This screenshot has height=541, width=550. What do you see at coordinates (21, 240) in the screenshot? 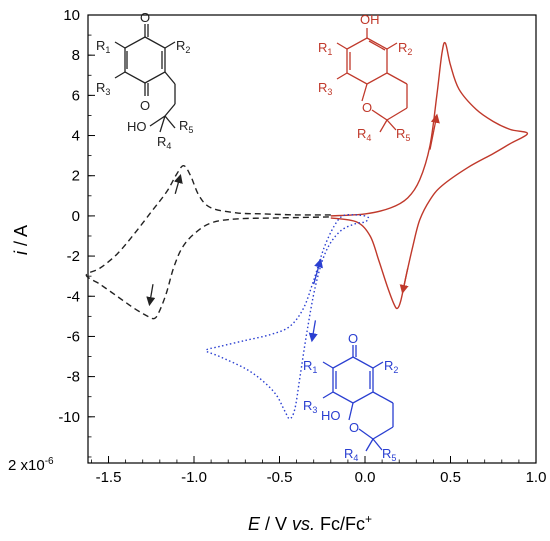
I see `y-axis-title: i / A` at bounding box center [21, 240].